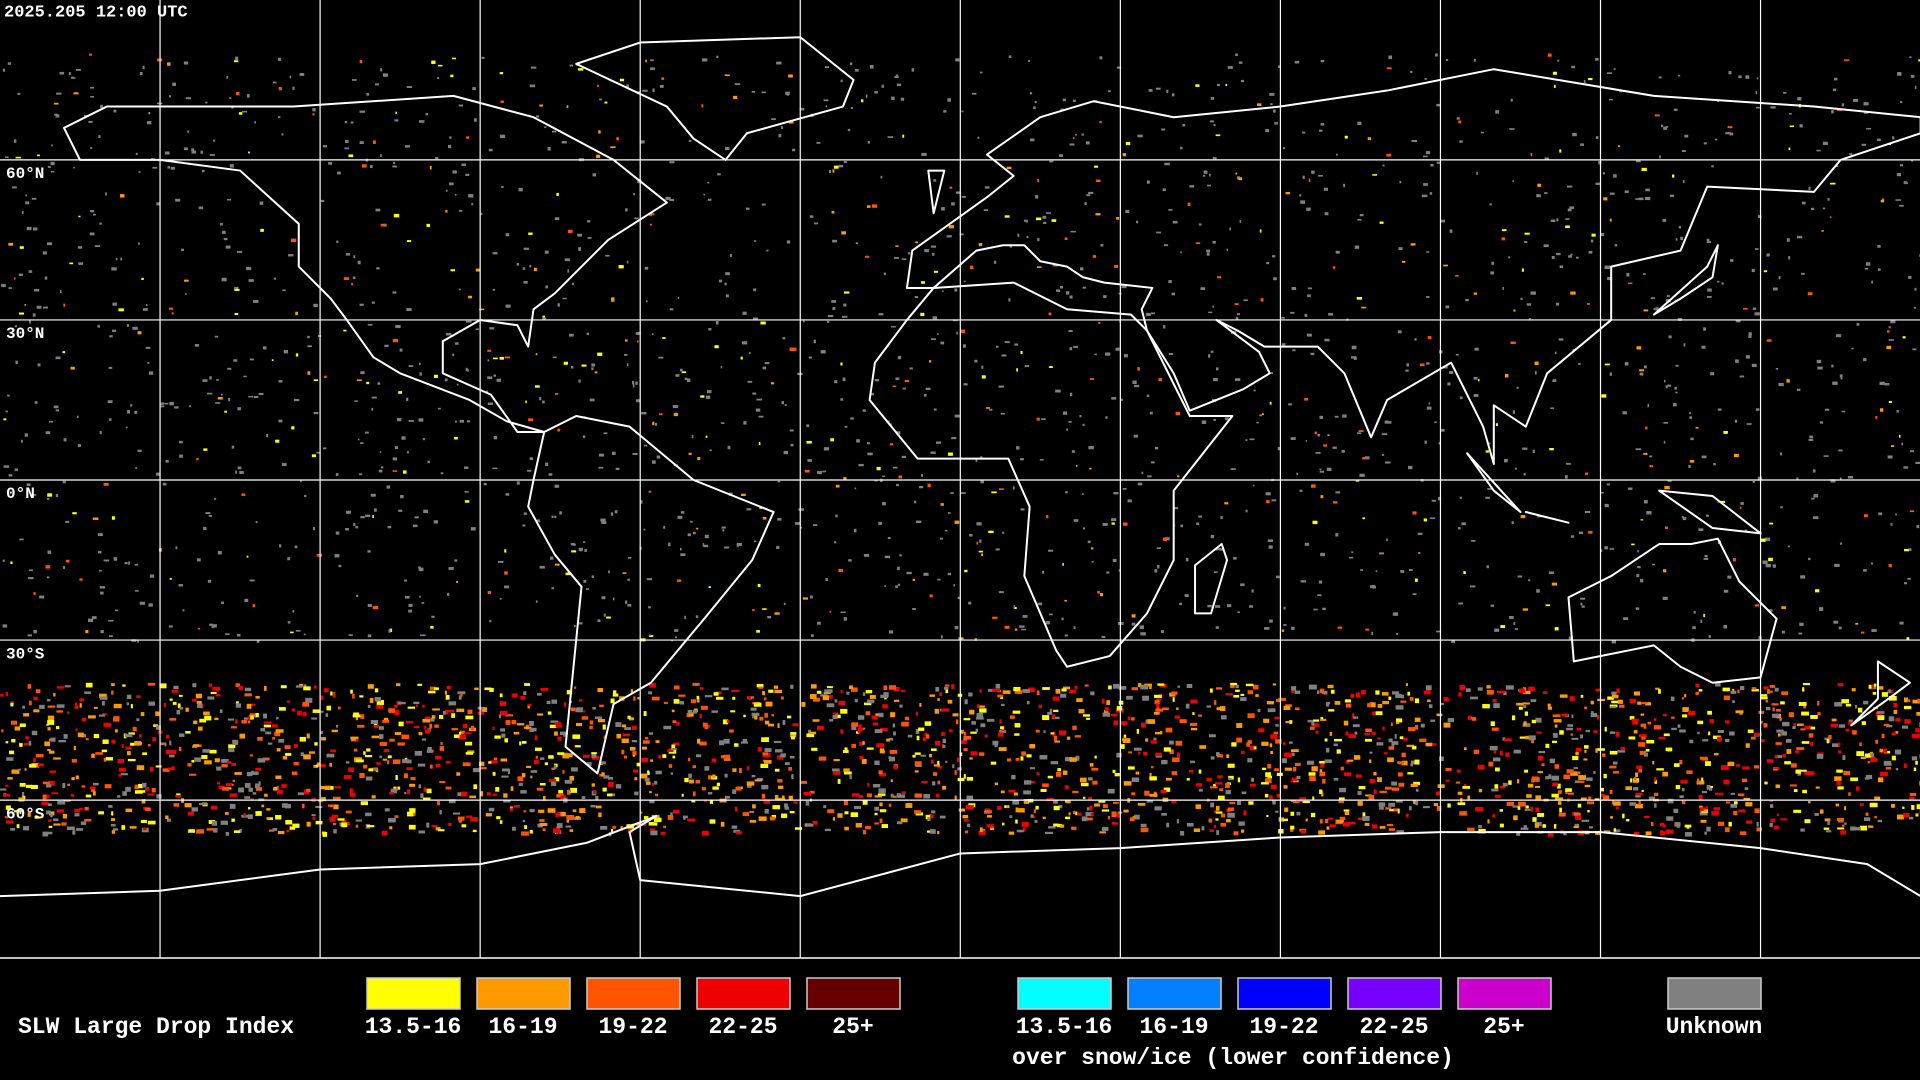  What do you see at coordinates (852, 1027) in the screenshot?
I see `legend-label: 25+` at bounding box center [852, 1027].